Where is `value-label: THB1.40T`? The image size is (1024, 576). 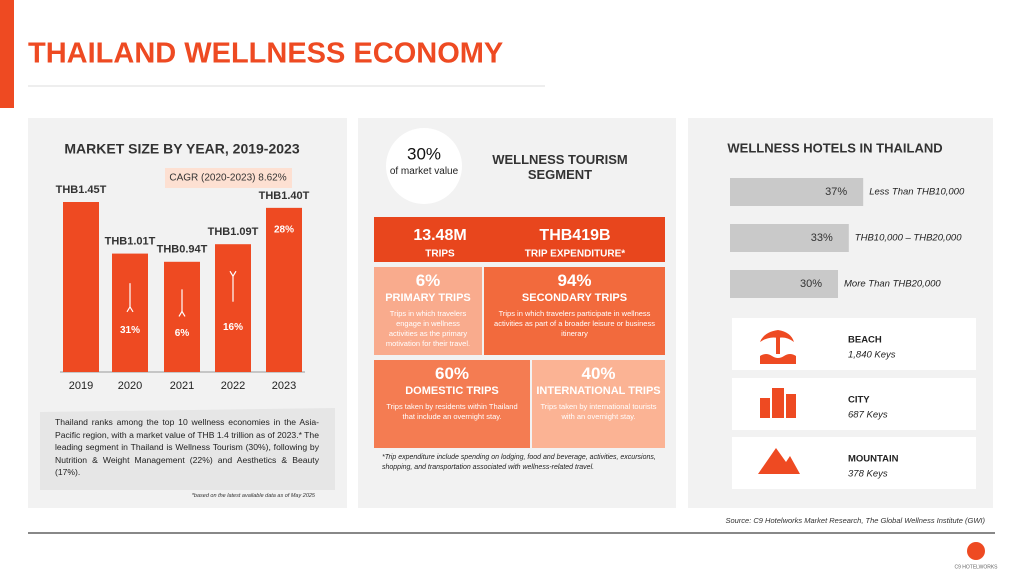
value-label: THB1.40T is located at coordinates (284, 196).